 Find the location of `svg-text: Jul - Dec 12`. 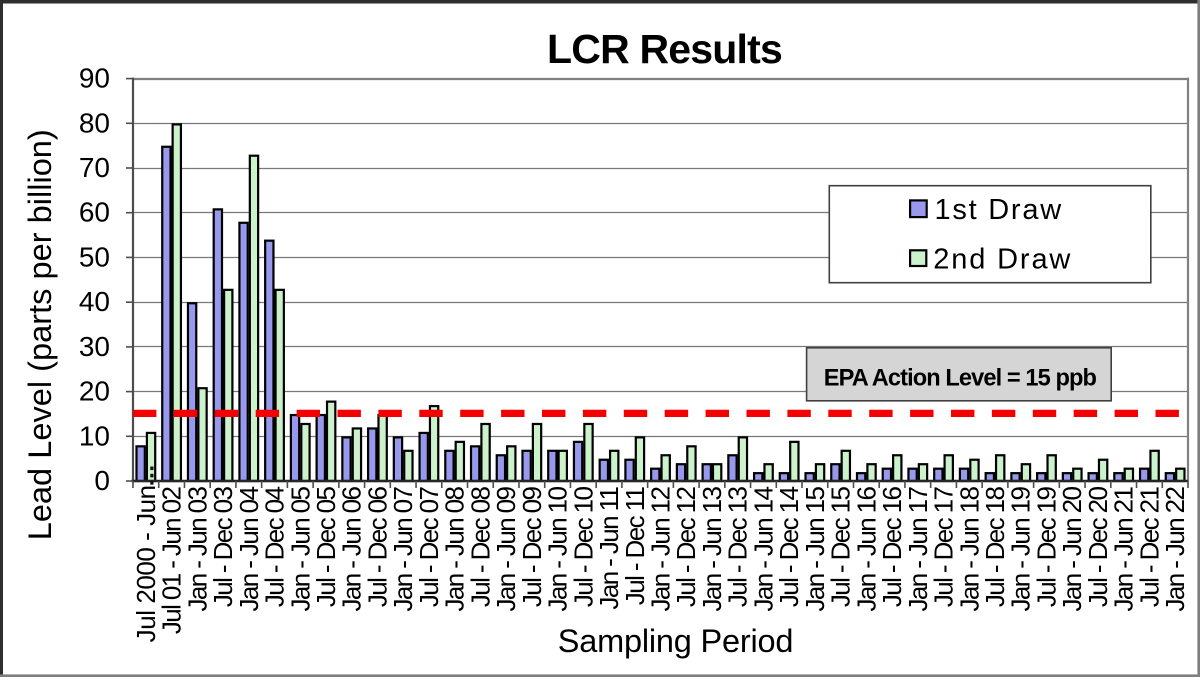

svg-text: Jul - Dec 12 is located at coordinates (686, 546).